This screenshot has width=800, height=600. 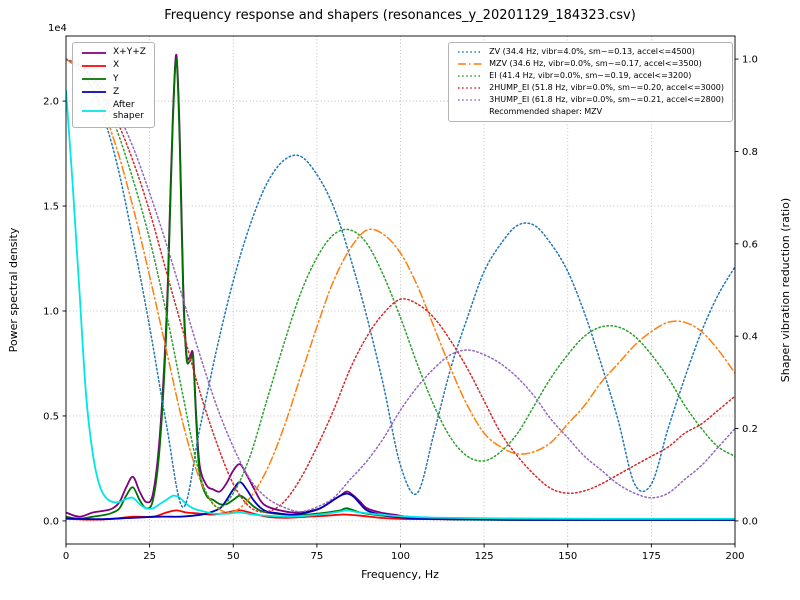 I want to click on legend-axes-psd: X+Y+Z X Y Z After shaper, so click(x=113, y=85).